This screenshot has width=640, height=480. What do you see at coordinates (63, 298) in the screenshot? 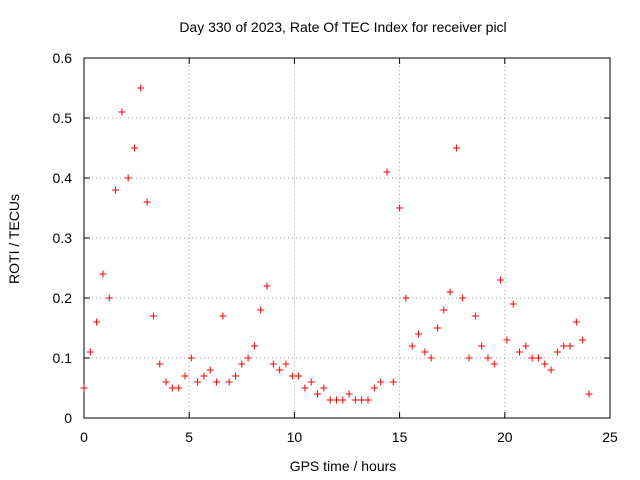
I see `y-tick-label: 0.2` at bounding box center [63, 298].